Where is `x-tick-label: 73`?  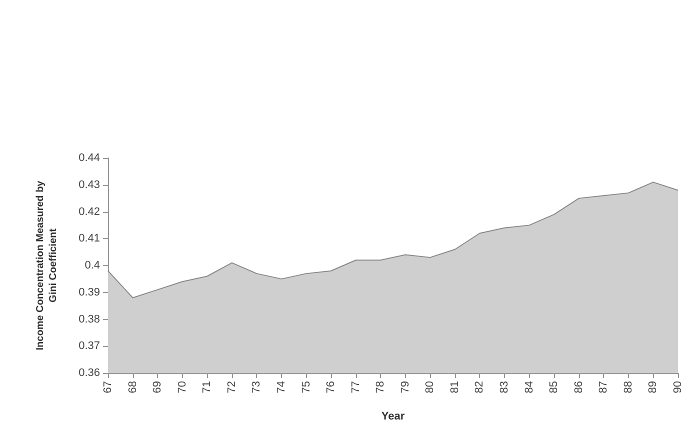 x-tick-label: 73 is located at coordinates (256, 387).